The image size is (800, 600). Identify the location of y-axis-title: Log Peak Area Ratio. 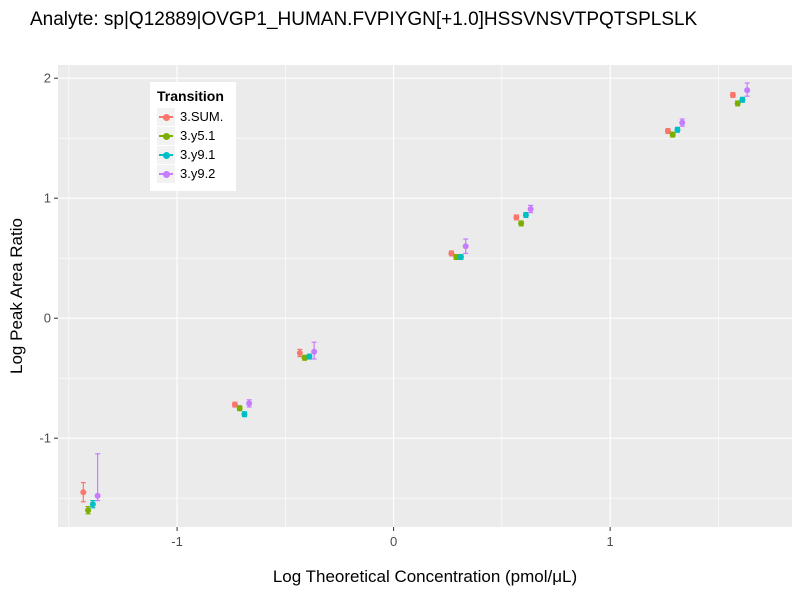
(16, 296).